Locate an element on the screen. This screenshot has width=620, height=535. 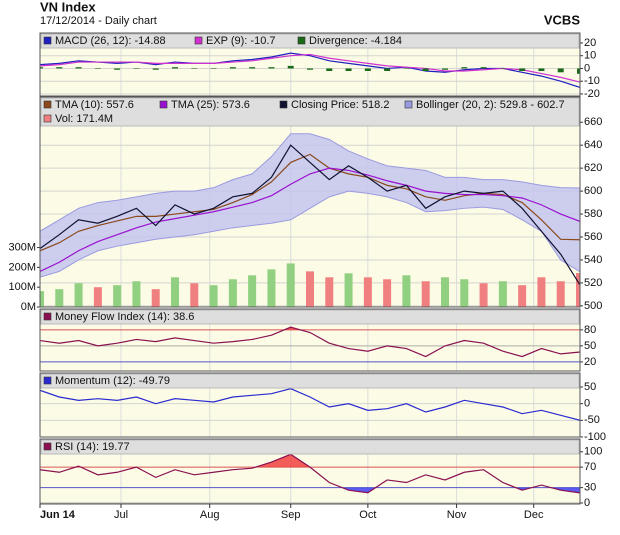
y-tick-label: -10 is located at coordinates (592, 81).